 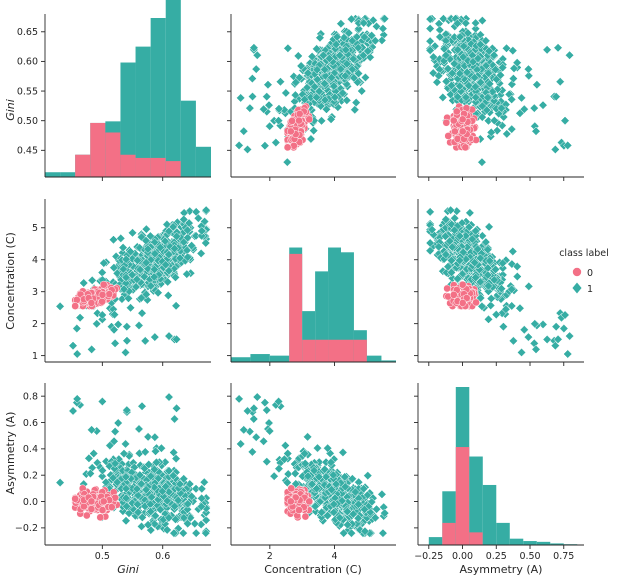 What do you see at coordinates (335, 556) in the screenshot?
I see `x-tick-label: 4` at bounding box center [335, 556].